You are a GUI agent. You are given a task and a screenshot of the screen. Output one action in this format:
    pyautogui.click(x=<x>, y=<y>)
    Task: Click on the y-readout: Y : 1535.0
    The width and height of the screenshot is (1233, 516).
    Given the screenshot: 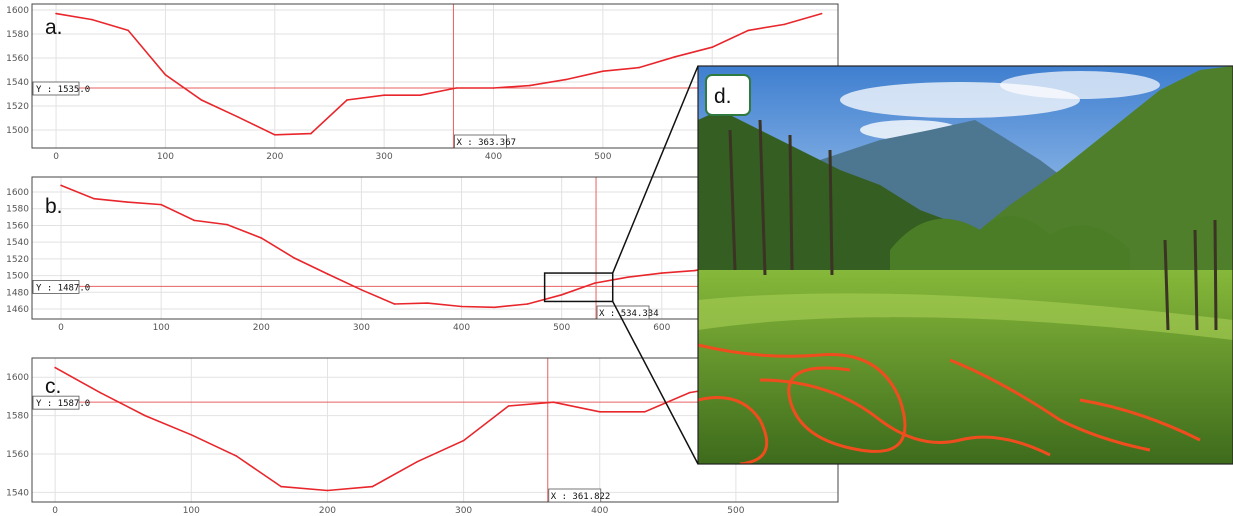 What is the action you would take?
    pyautogui.click(x=61, y=88)
    